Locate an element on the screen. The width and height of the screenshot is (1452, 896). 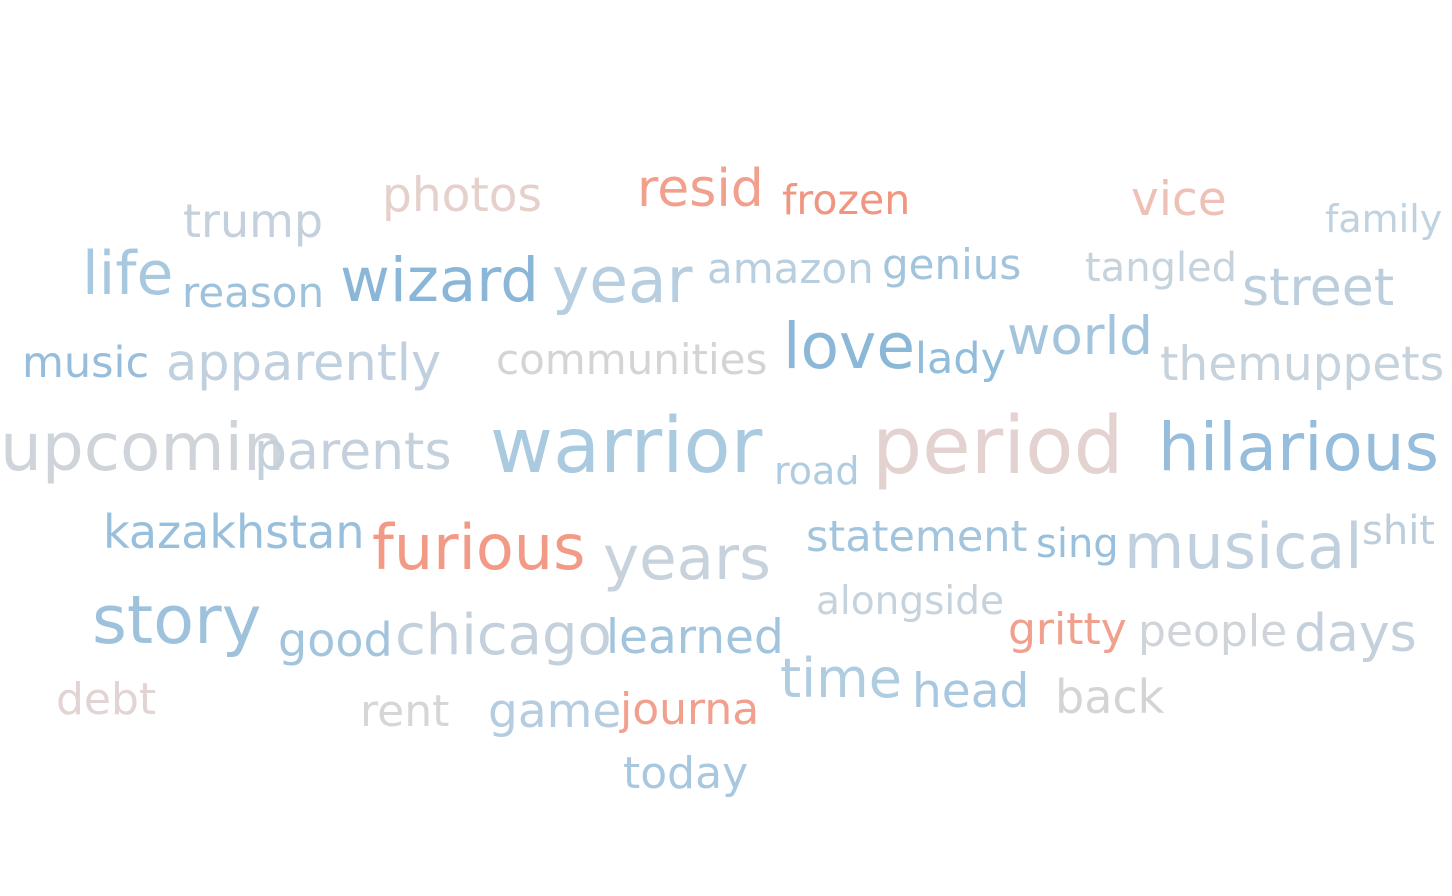
word-years: years is located at coordinates (687, 558).